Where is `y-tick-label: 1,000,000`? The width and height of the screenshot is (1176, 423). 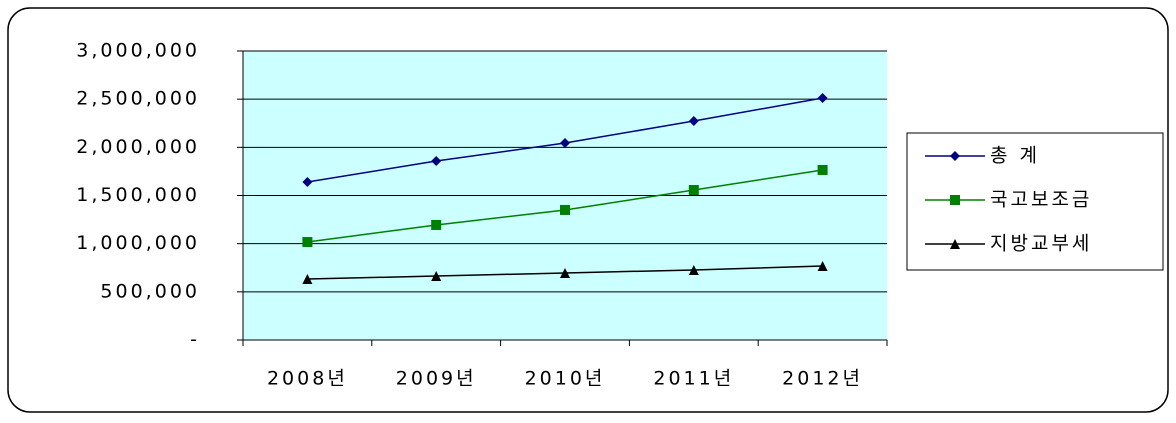
y-tick-label: 1,000,000 is located at coordinates (138, 243).